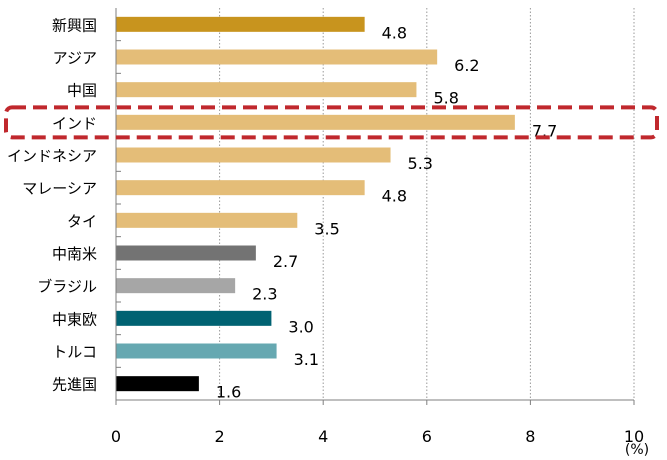 This screenshot has height=460, width=667. Describe the element at coordinates (637, 449) in the screenshot. I see `x-unit-label: (%)` at that location.